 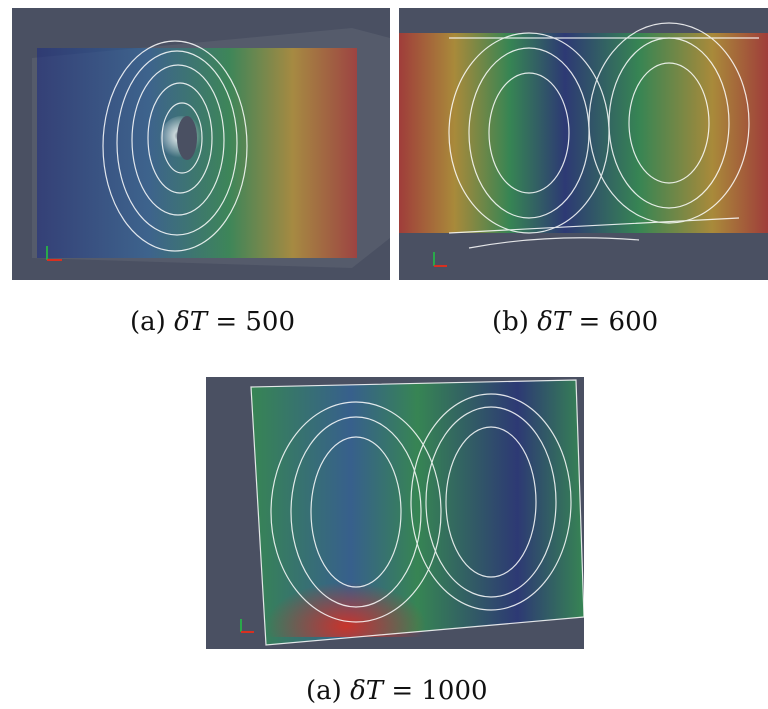 I want to click on caption-tag: (b), so click(x=510, y=322).